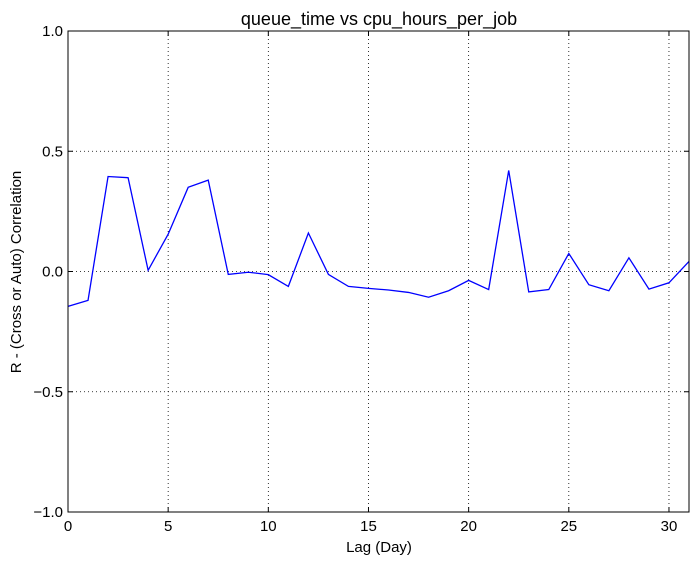  Describe the element at coordinates (48, 512) in the screenshot. I see `y-tick-label: −1.0` at that location.